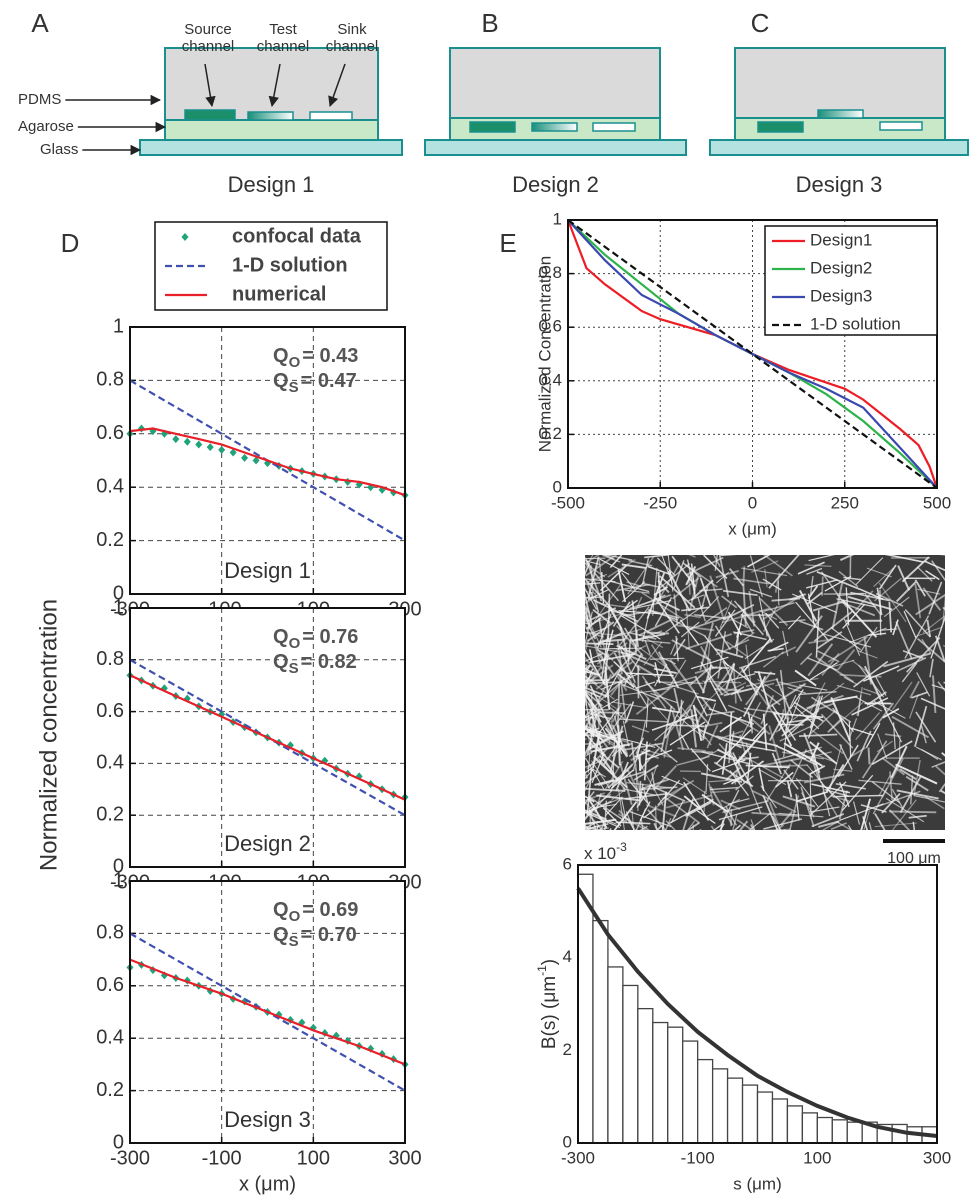  I want to click on y-tick-label: 0, so click(118, 1142).